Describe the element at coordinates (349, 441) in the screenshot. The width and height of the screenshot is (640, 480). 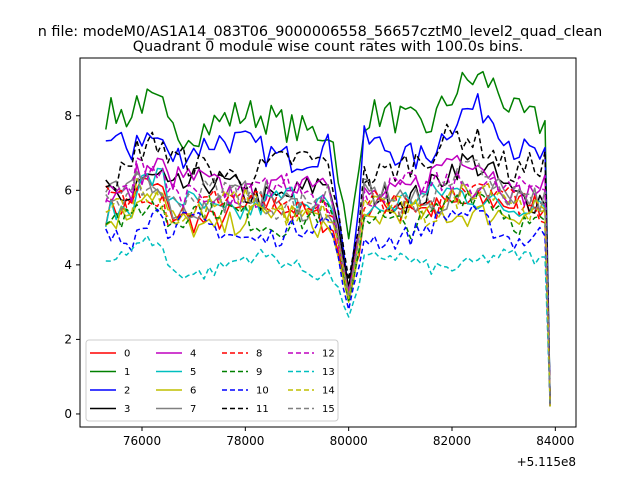
I see `x-tick-label: 80000` at that location.